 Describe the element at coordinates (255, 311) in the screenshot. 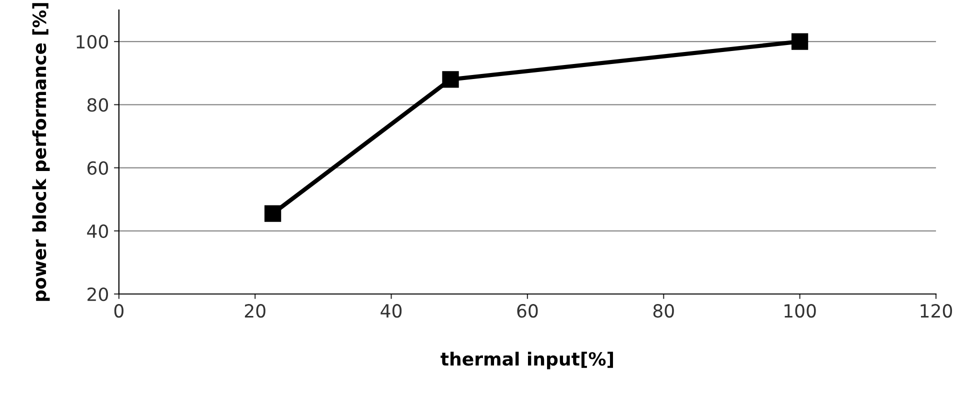

I see `x-tick-label: 20` at that location.